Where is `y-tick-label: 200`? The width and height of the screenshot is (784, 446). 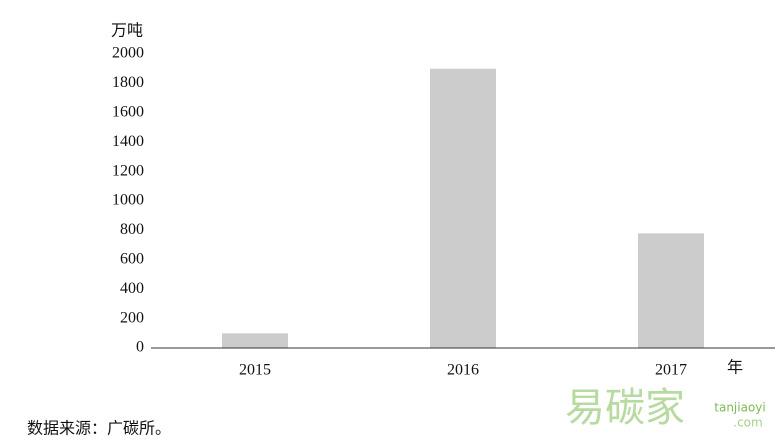 y-tick-label: 200 is located at coordinates (132, 317).